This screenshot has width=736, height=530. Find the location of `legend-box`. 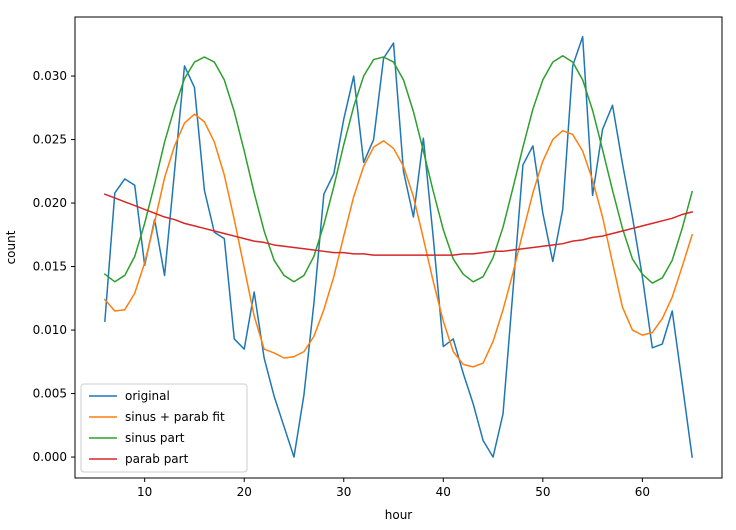

legend-box is located at coordinates (164, 428).